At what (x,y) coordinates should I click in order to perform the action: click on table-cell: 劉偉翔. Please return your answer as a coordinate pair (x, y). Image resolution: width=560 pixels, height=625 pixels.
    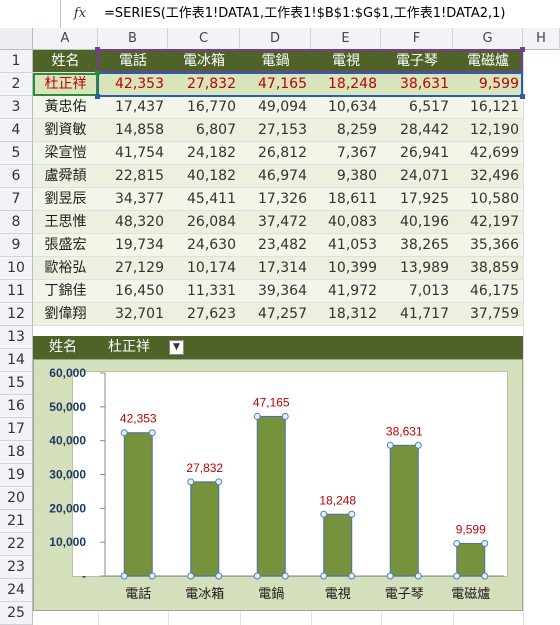
    Looking at the image, I should click on (65, 314).